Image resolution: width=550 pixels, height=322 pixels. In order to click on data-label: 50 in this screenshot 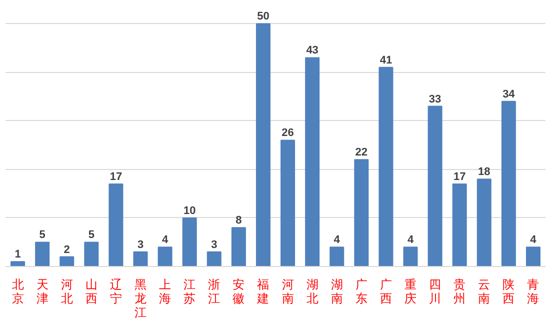, I will do `click(263, 16)`.